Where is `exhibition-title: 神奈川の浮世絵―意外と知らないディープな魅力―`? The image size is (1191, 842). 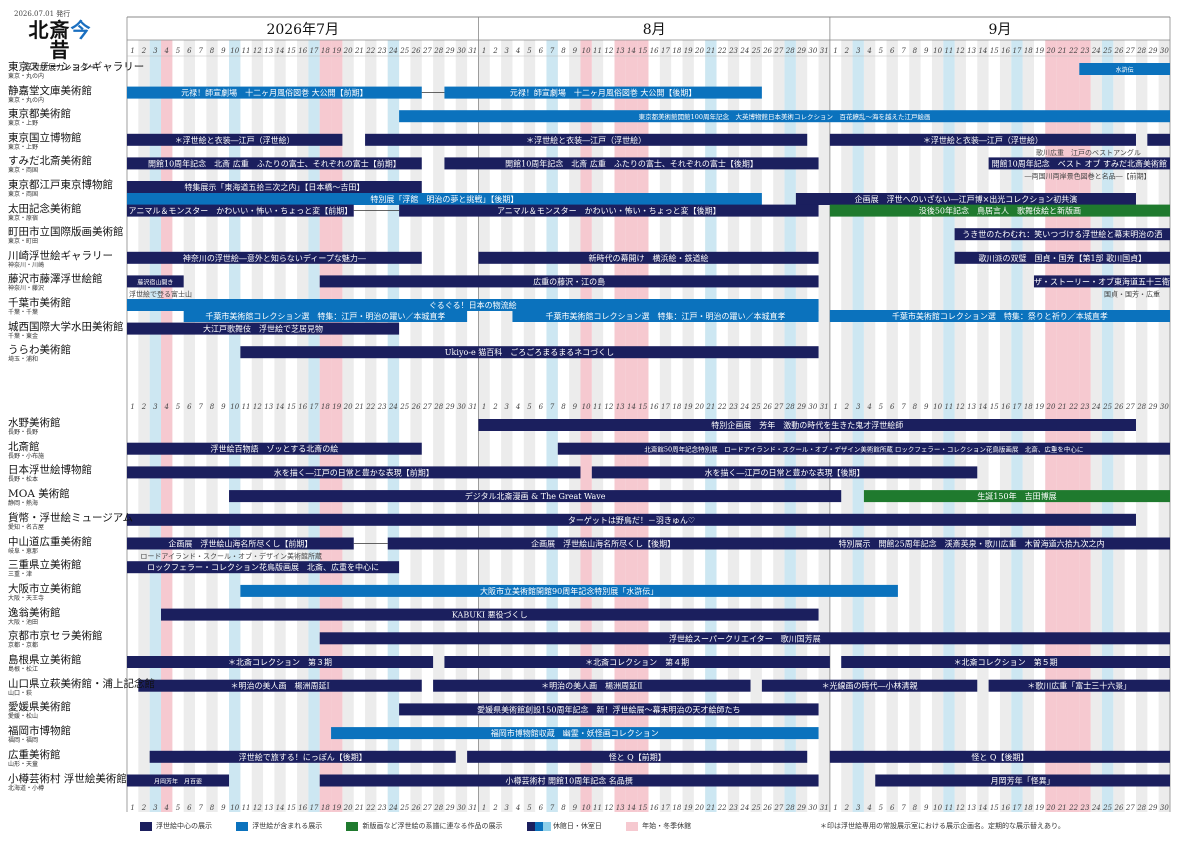
exhibition-title: 神奈川の浮世絵―意外と知らないディープな魅力― is located at coordinates (274, 258).